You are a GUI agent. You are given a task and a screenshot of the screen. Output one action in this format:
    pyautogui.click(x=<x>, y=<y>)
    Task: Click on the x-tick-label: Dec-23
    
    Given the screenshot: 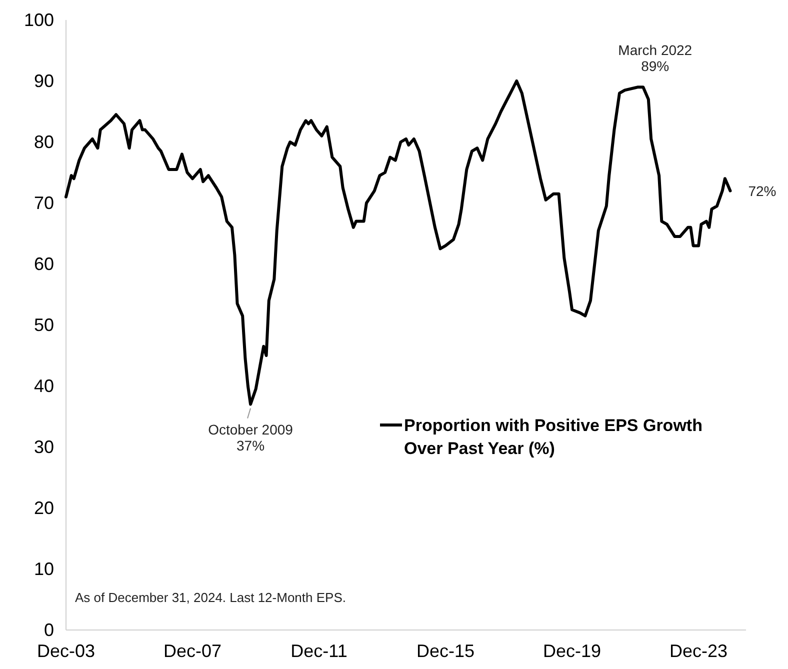 What is the action you would take?
    pyautogui.click(x=699, y=650)
    